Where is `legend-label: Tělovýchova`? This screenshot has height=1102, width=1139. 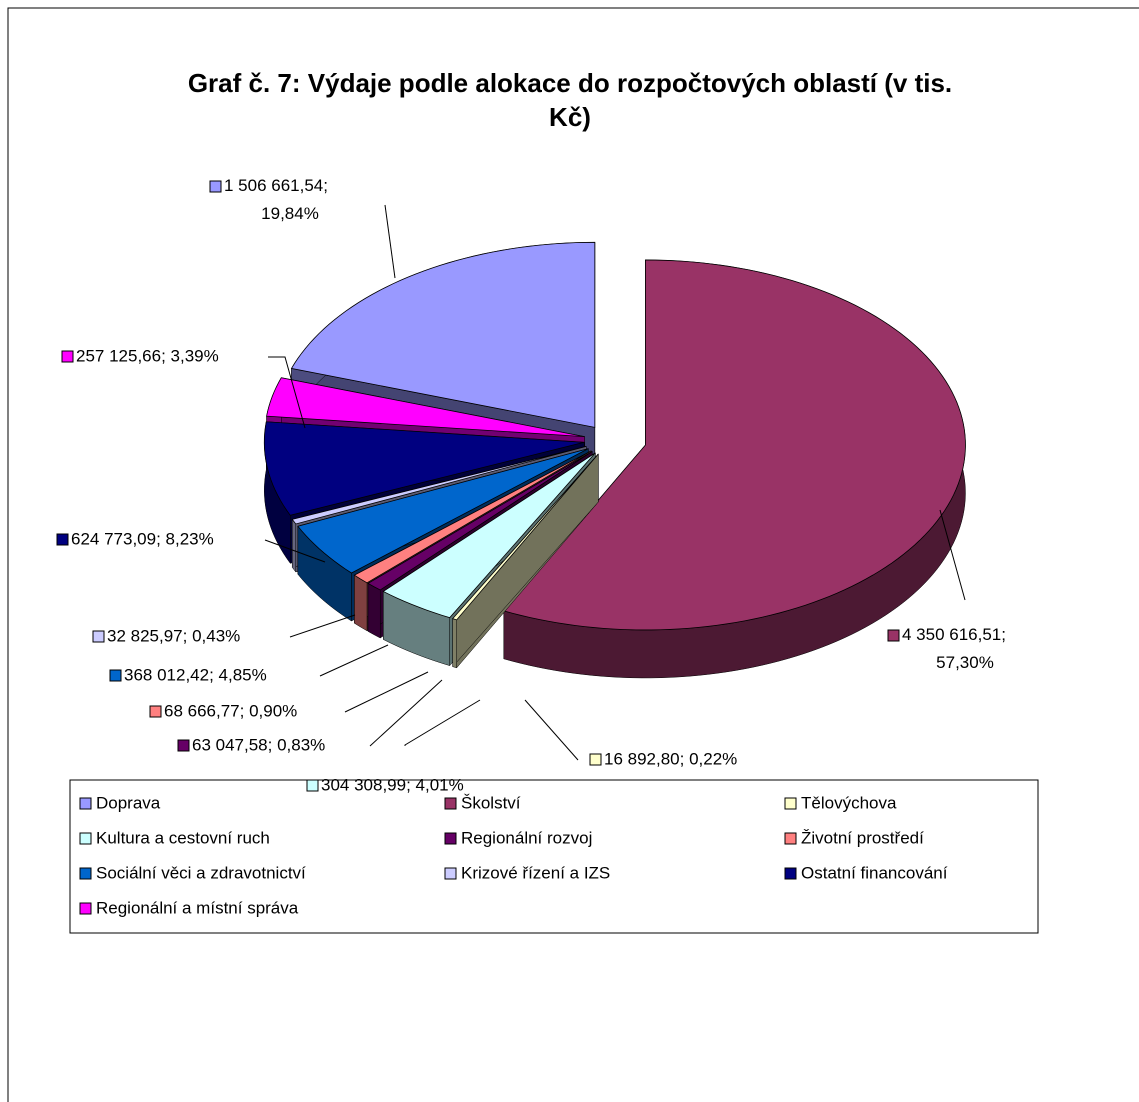 legend-label: Tělovýchova is located at coordinates (849, 802).